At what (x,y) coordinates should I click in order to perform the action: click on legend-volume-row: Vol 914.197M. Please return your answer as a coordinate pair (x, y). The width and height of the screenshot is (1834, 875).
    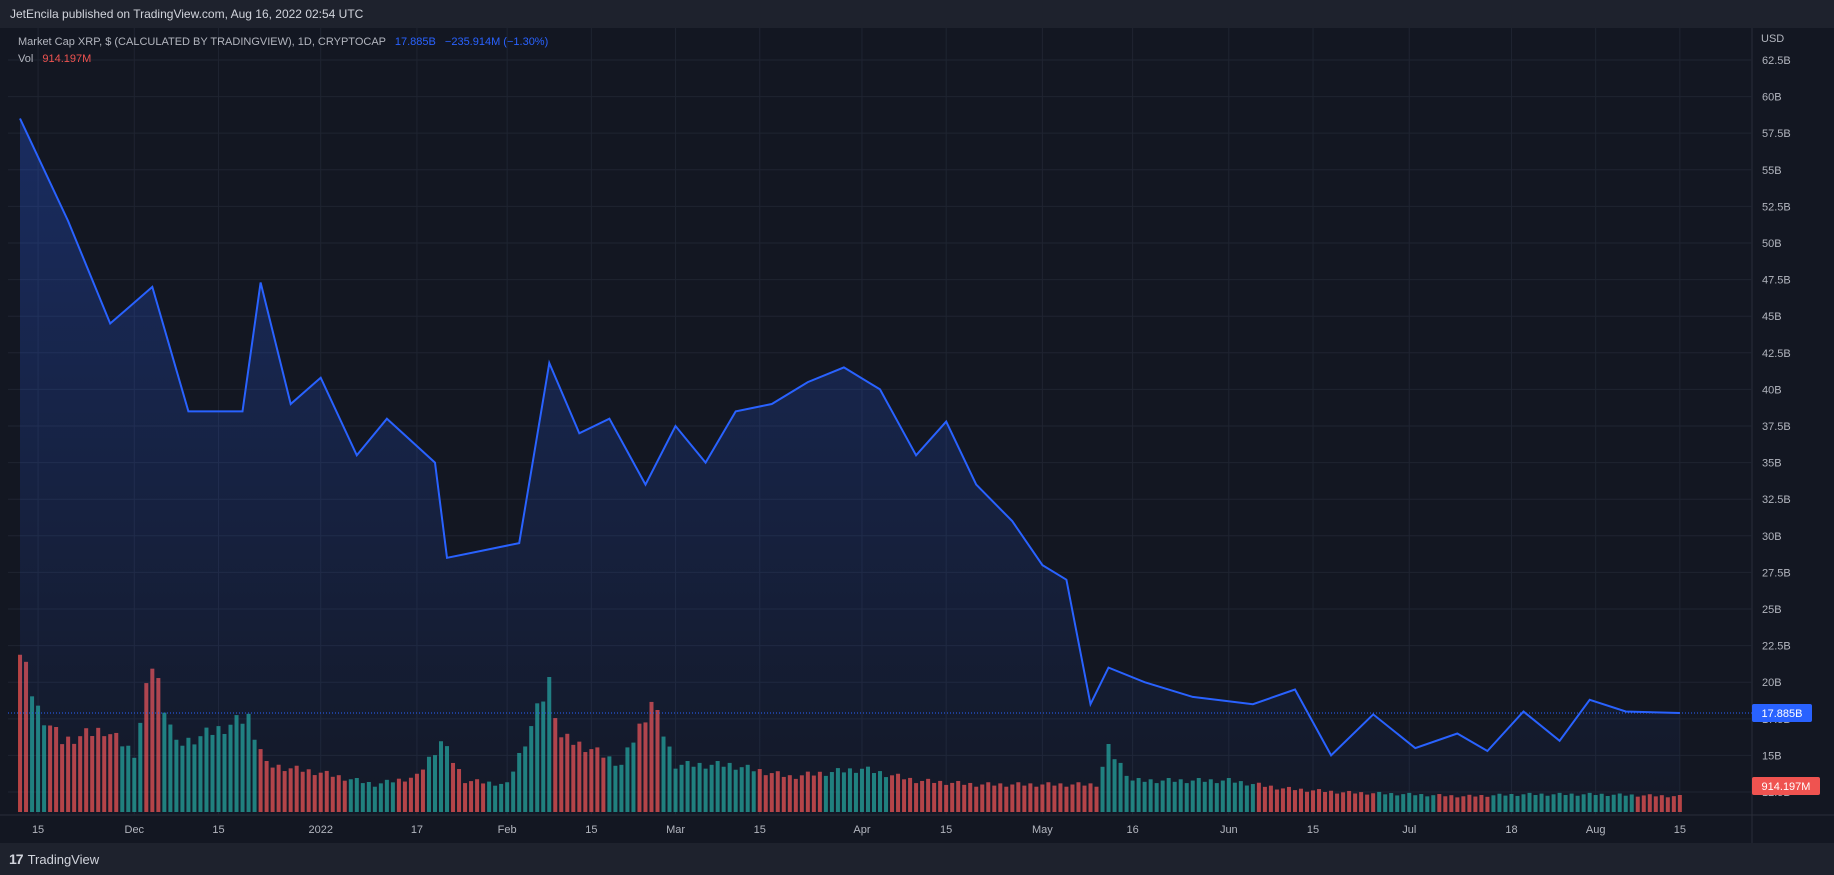
    Looking at the image, I should click on (283, 59).